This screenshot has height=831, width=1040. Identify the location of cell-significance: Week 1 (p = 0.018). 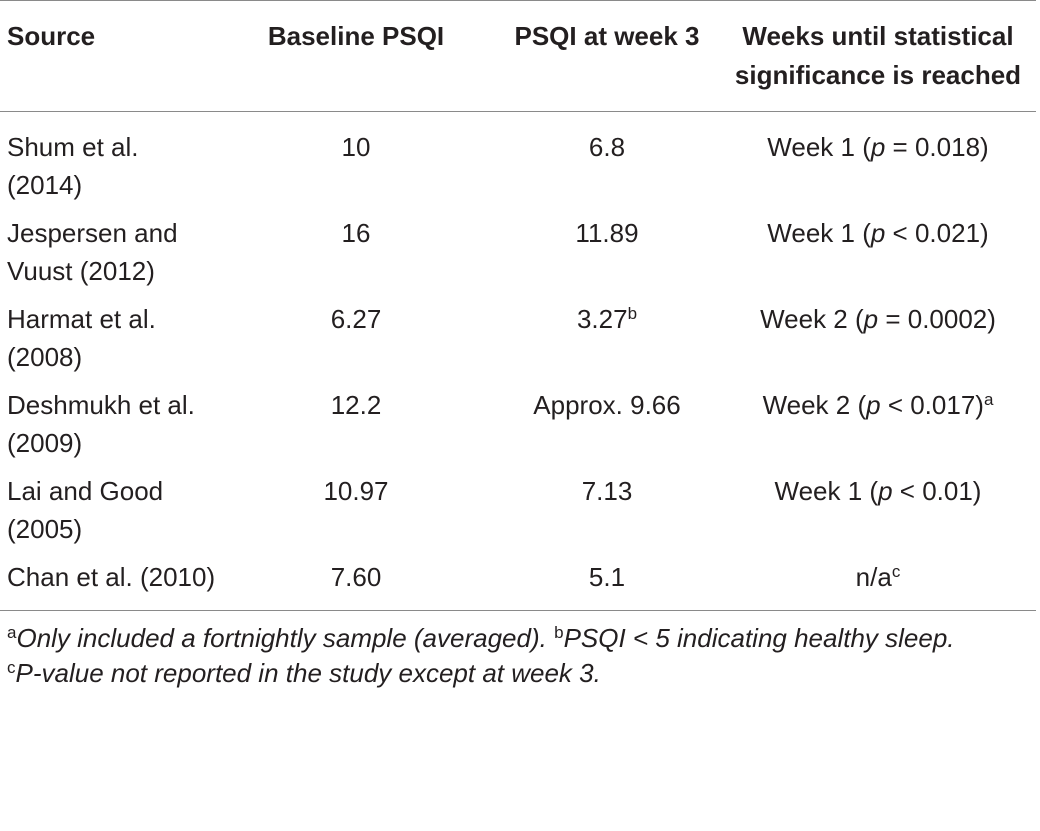
(878, 163).